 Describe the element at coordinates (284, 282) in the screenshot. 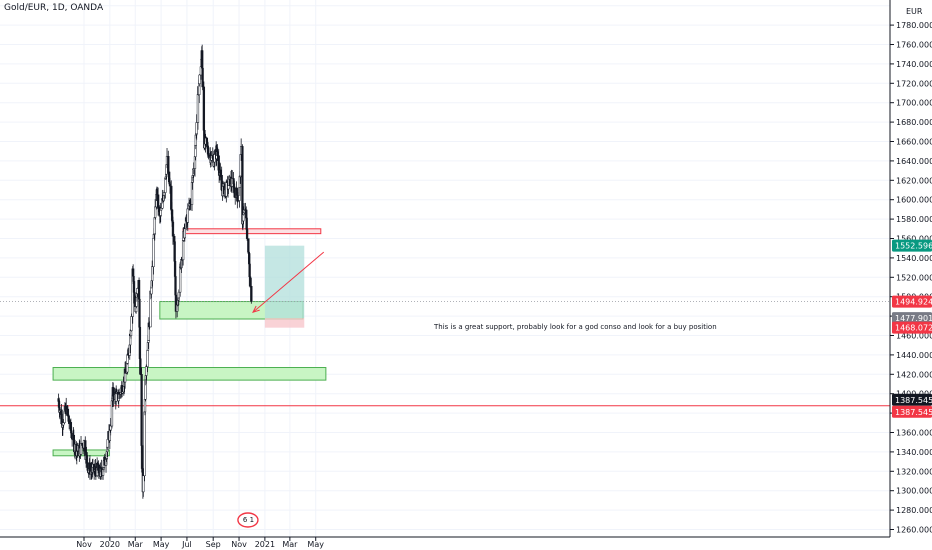

I see `position-profit-zone` at that location.